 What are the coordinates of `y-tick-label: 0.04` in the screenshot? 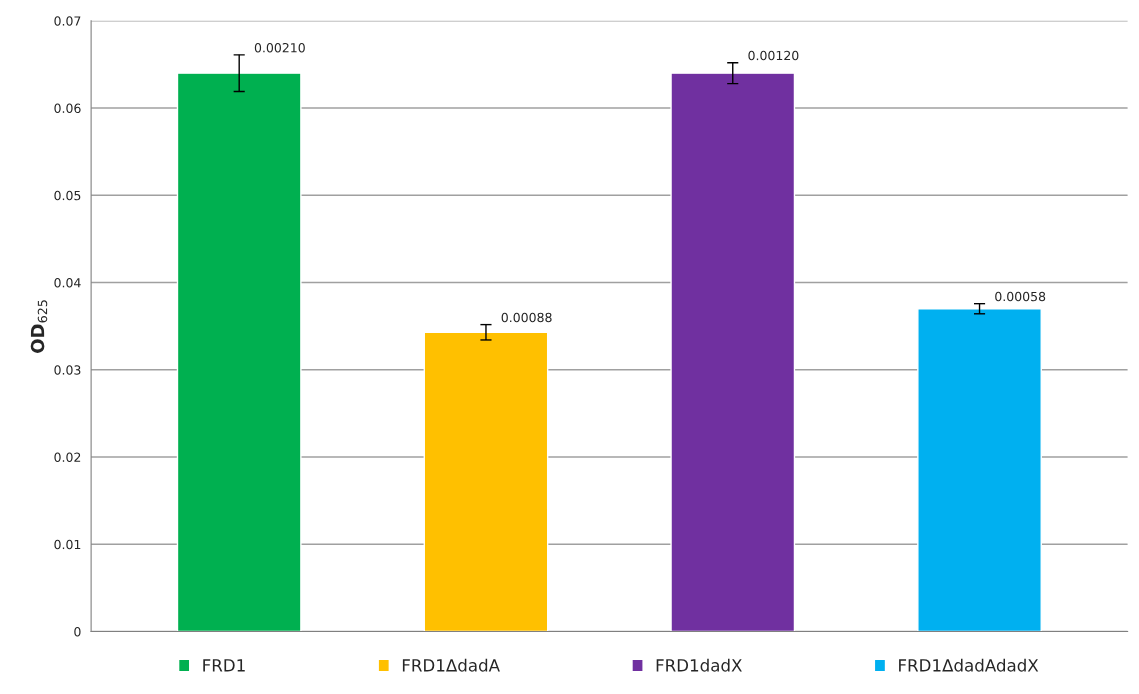 It's located at (67, 283).